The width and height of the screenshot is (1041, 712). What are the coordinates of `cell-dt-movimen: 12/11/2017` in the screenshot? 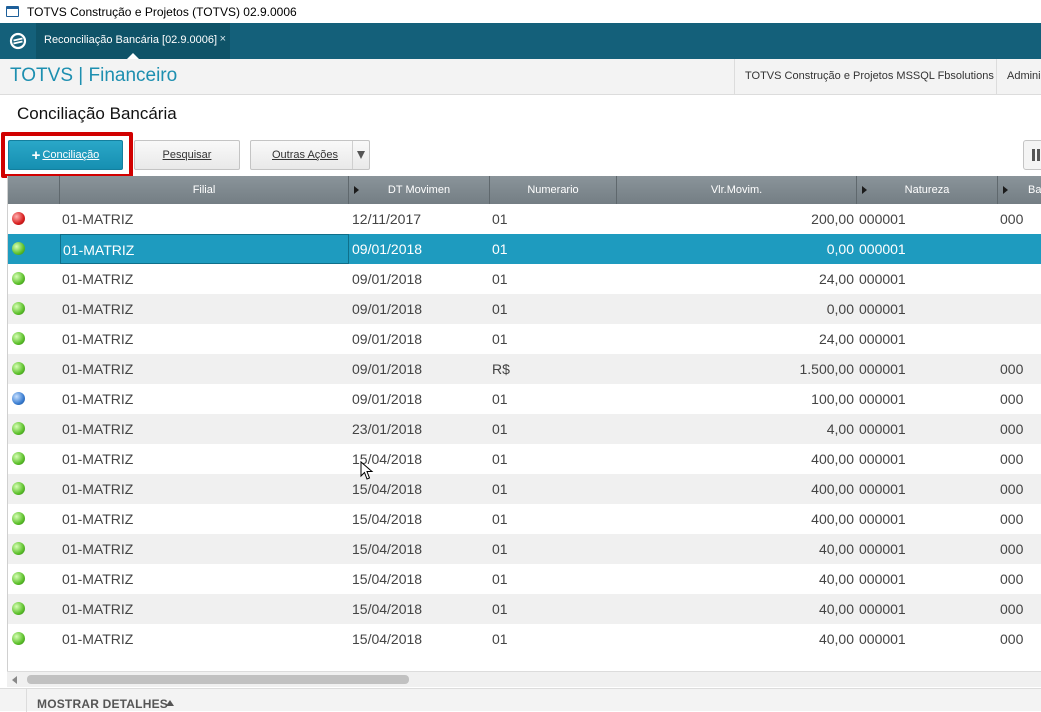 It's located at (387, 219).